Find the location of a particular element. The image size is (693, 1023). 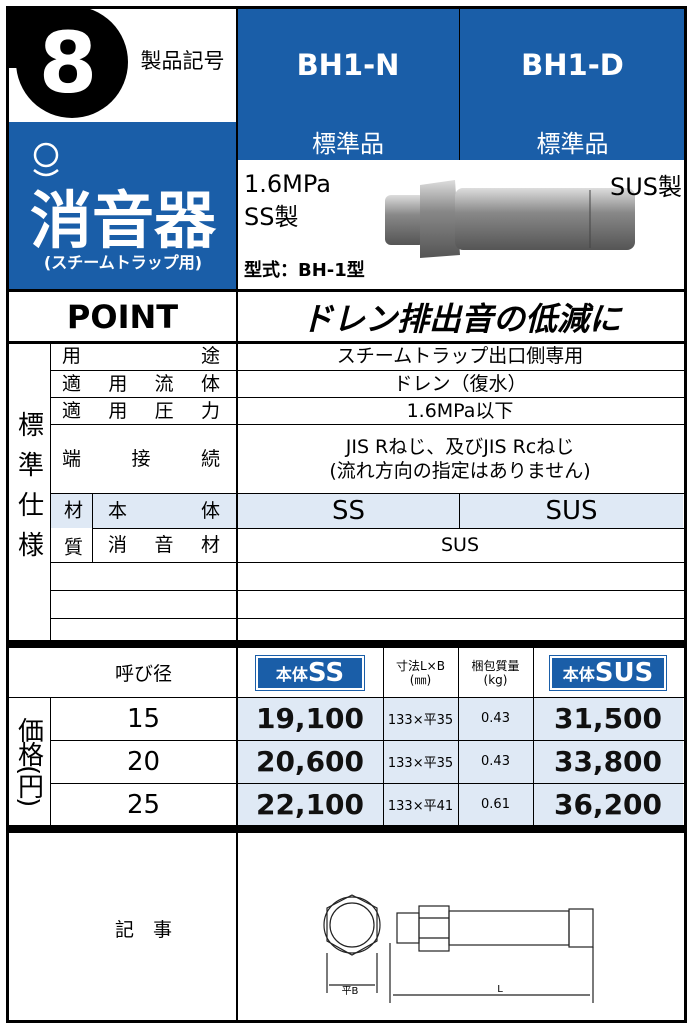

spec-label-cell: 適用流体 is located at coordinates (141, 383).